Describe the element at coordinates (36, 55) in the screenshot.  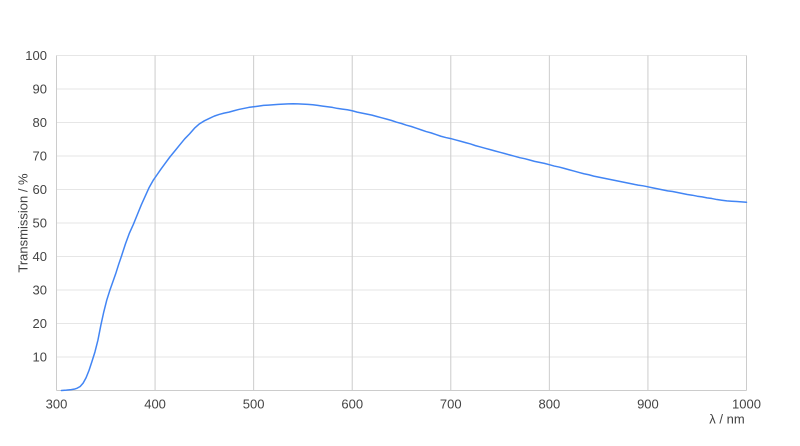
I see `y-tick-label: 100` at that location.